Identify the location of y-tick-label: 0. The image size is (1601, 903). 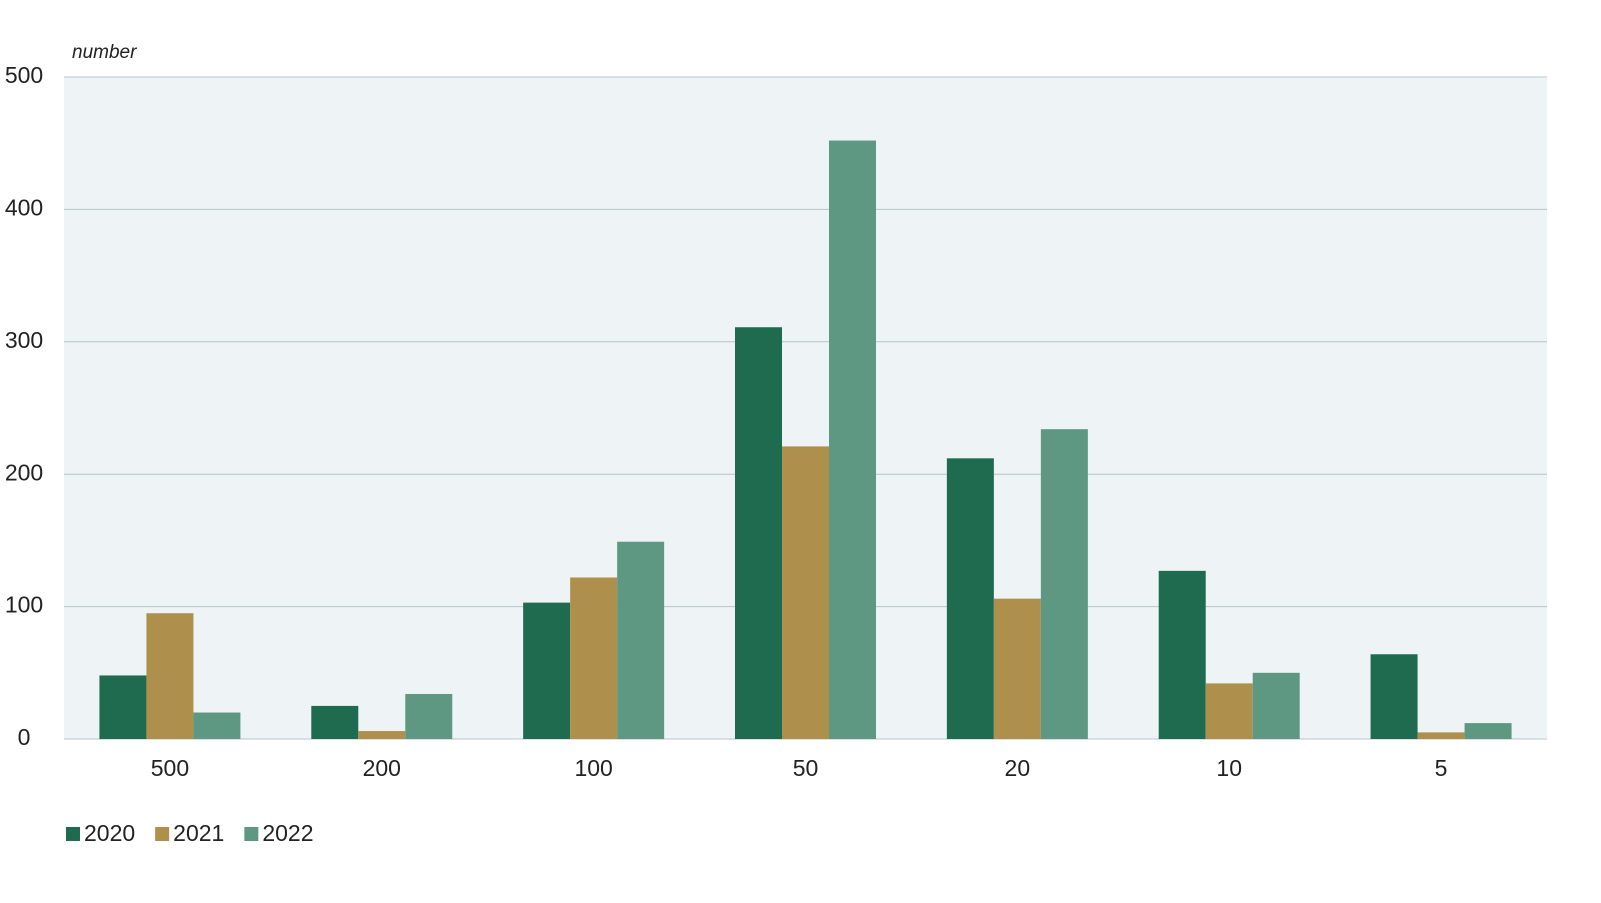
(24, 737).